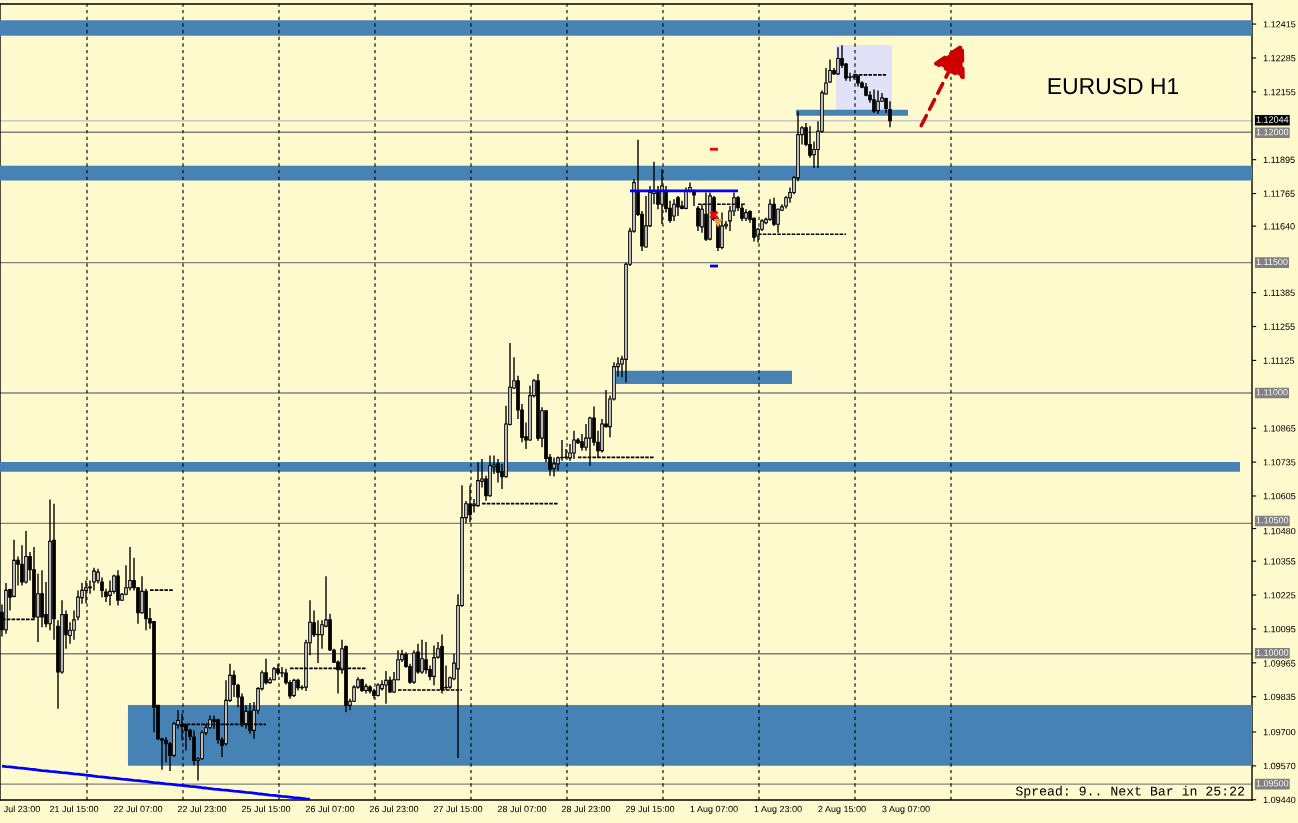  What do you see at coordinates (1130, 792) in the screenshot?
I see `annotation: Spread: 9.. Next Bar in 25:22` at bounding box center [1130, 792].